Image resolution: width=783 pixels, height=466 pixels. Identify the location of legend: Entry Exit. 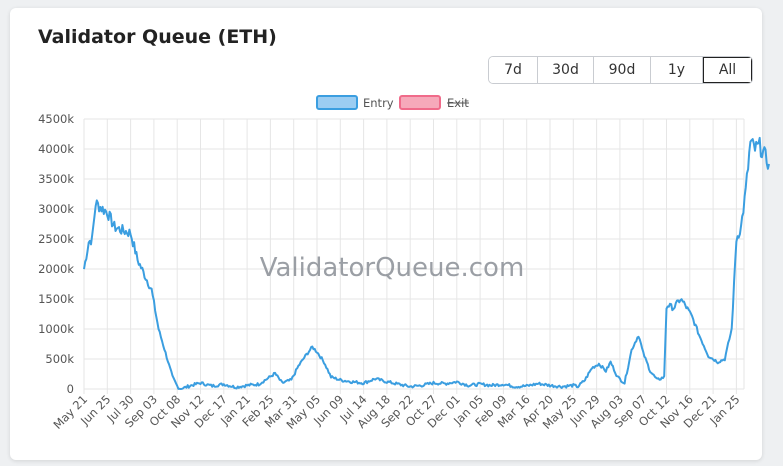
(392, 102).